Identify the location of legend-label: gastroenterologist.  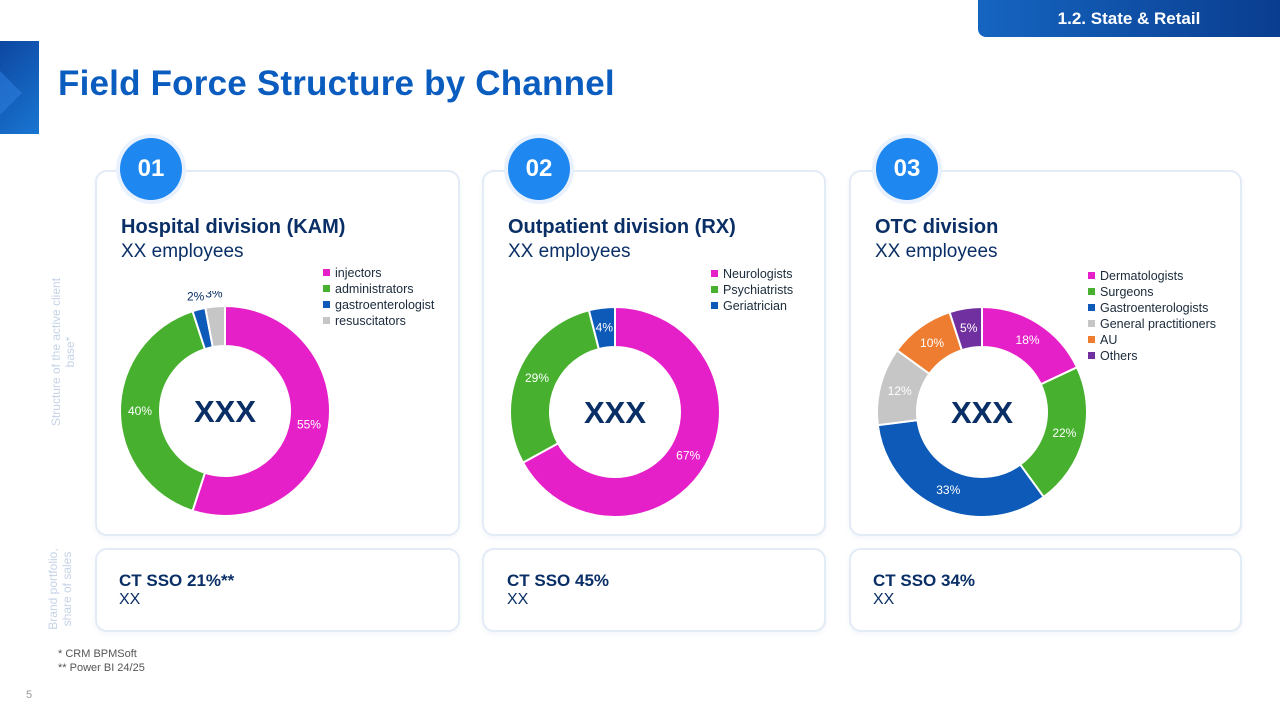
(385, 305).